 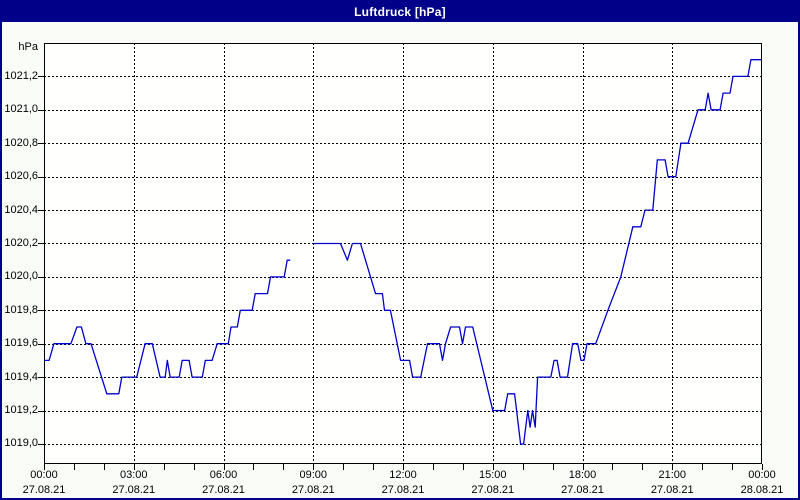 I want to click on title-bar: Luftdruck [hPa], so click(x=400, y=12).